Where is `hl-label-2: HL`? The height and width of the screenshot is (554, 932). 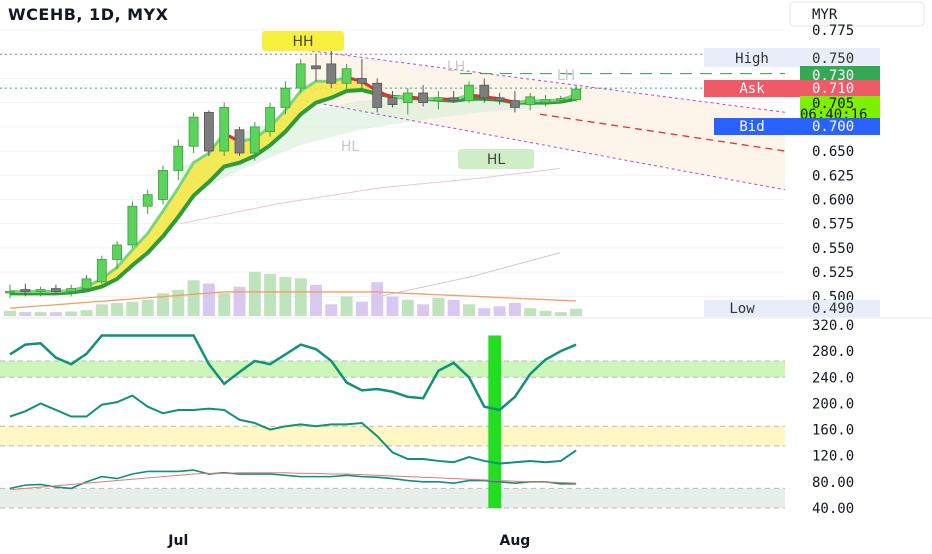 hl-label-2: HL is located at coordinates (496, 160).